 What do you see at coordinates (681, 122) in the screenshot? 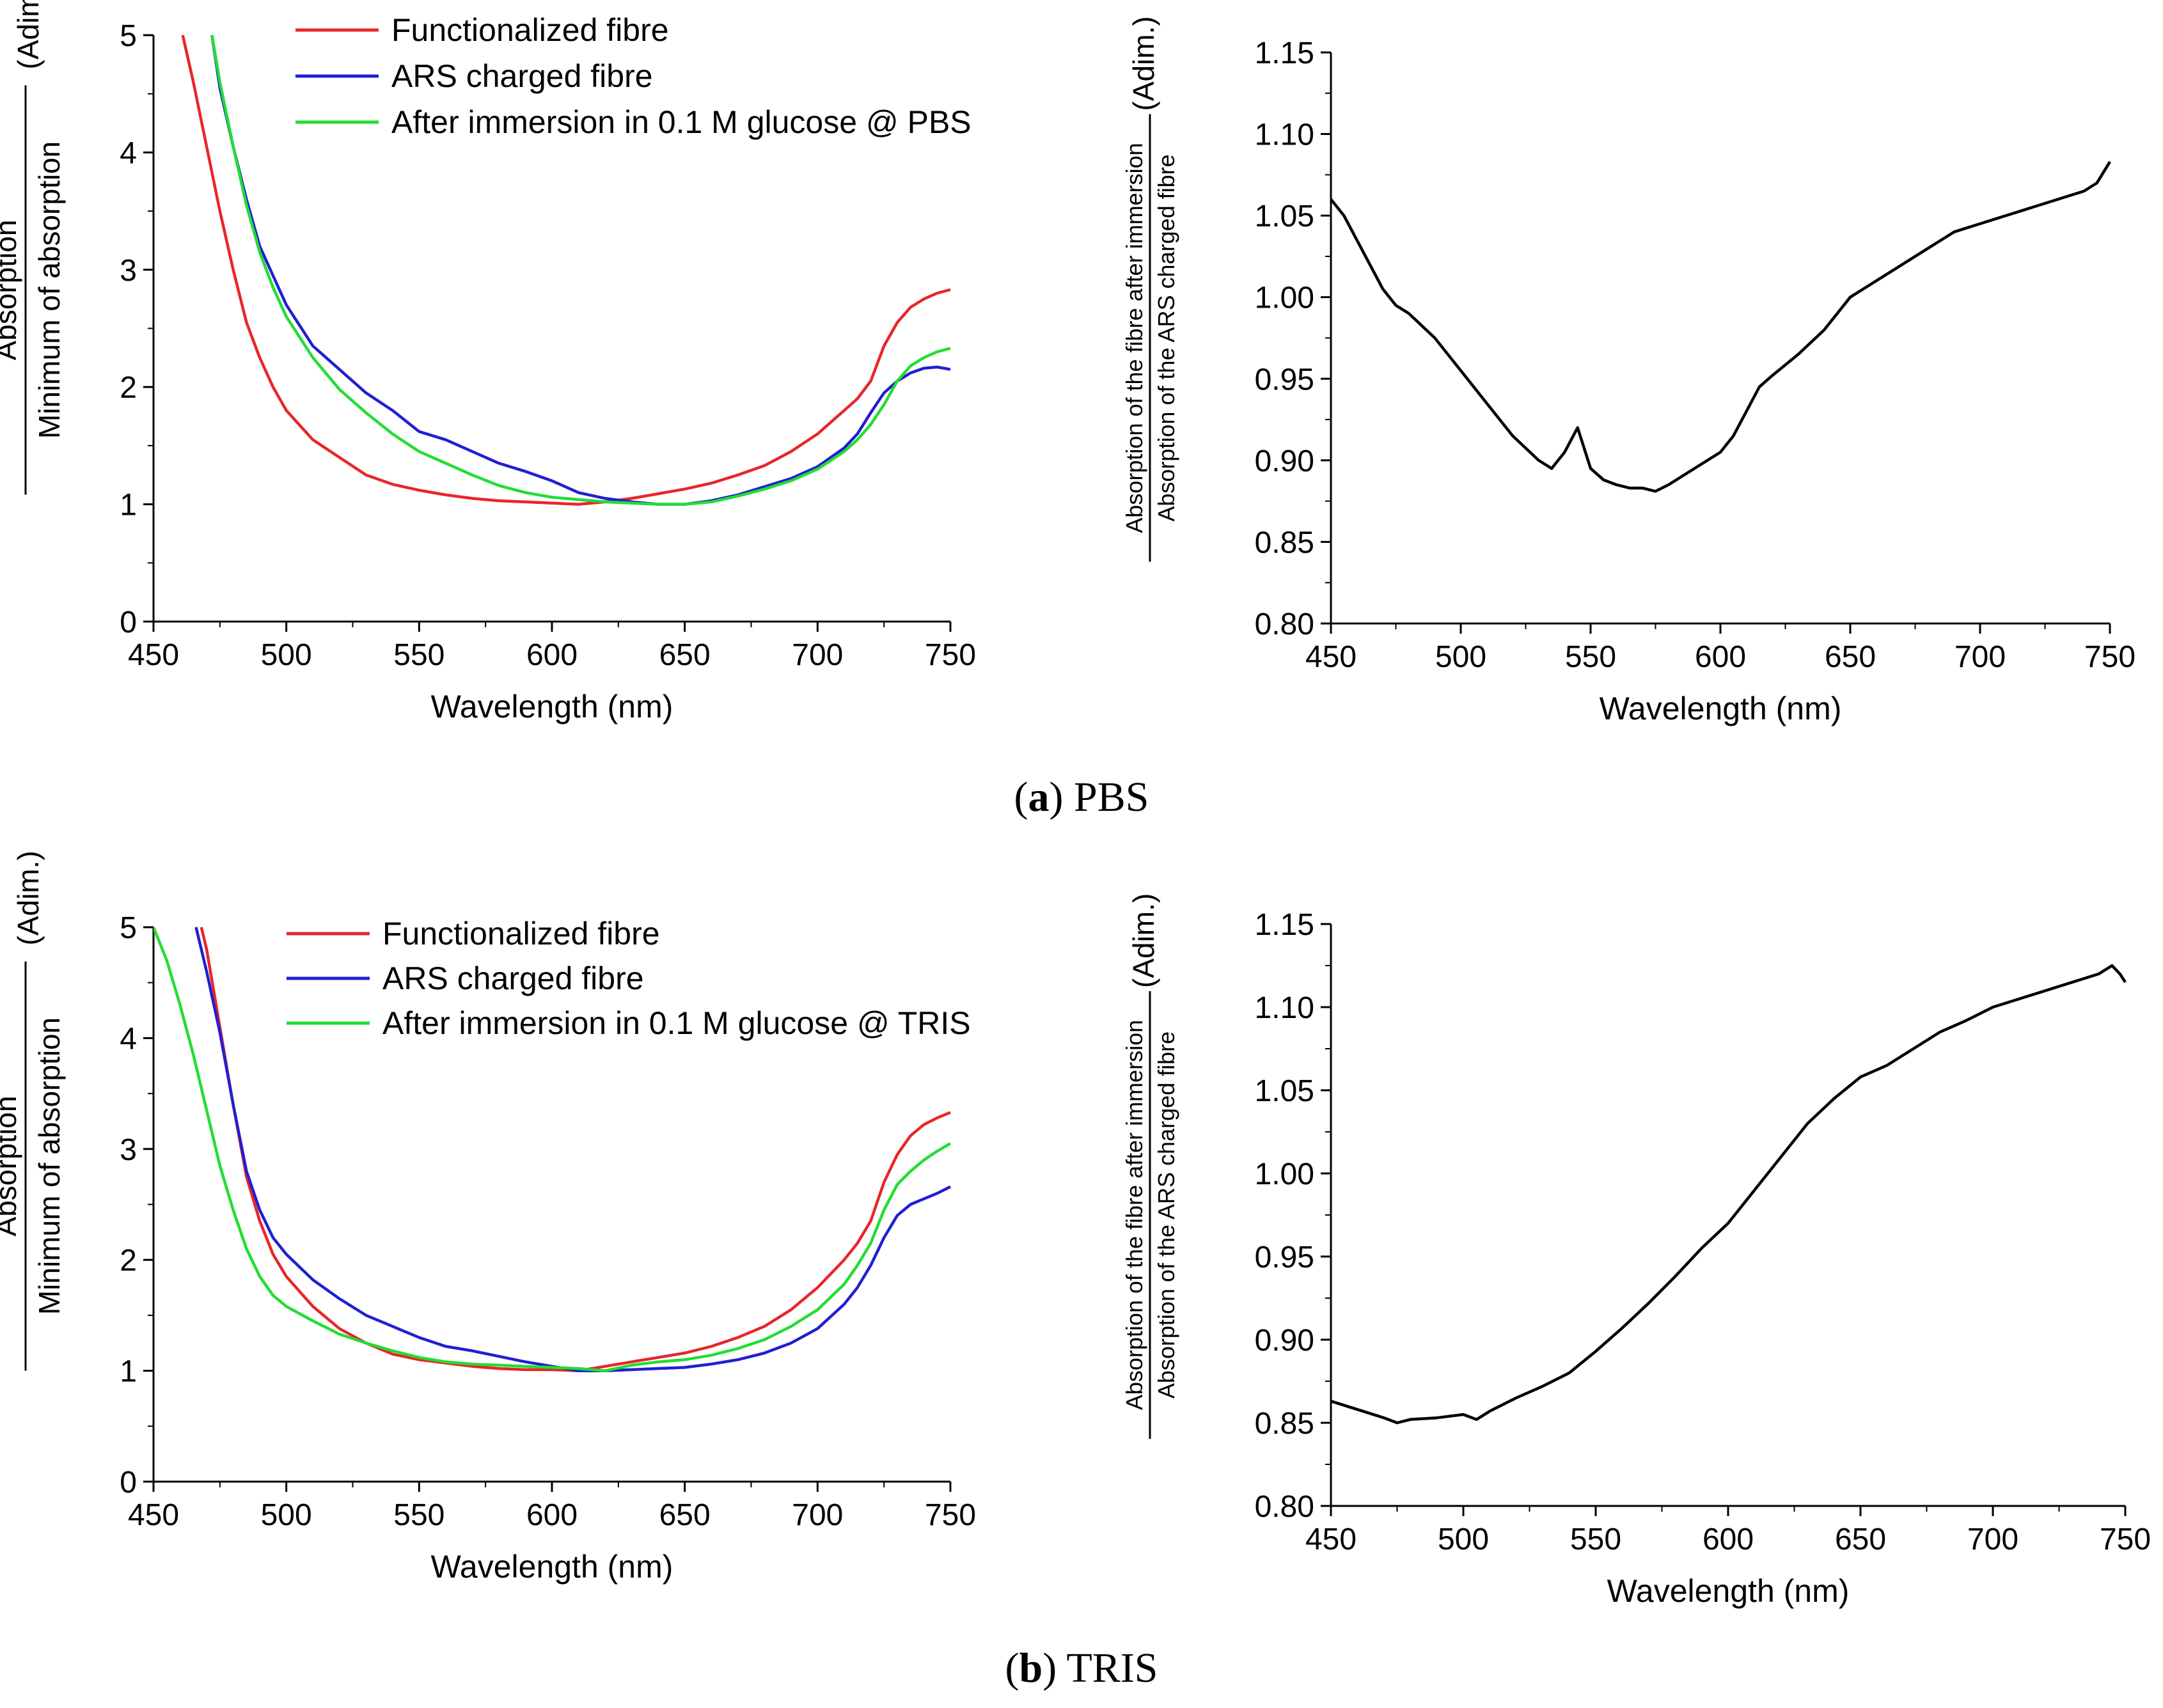
I see `legend-label-3: After immersion in 0.1 M glucose @ PBS` at bounding box center [681, 122].